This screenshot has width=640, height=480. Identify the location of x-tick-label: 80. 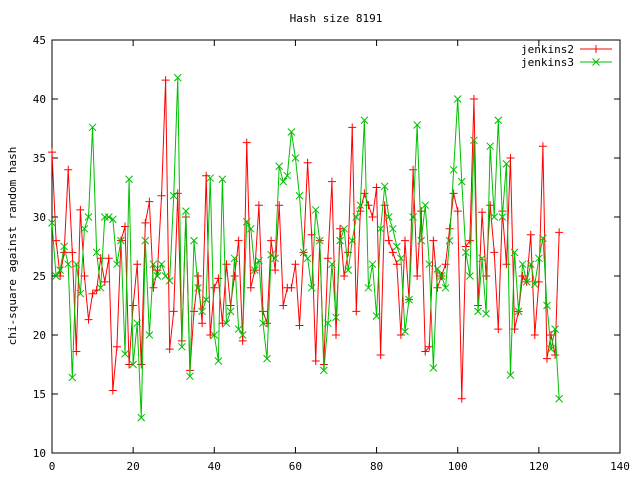
(376, 466).